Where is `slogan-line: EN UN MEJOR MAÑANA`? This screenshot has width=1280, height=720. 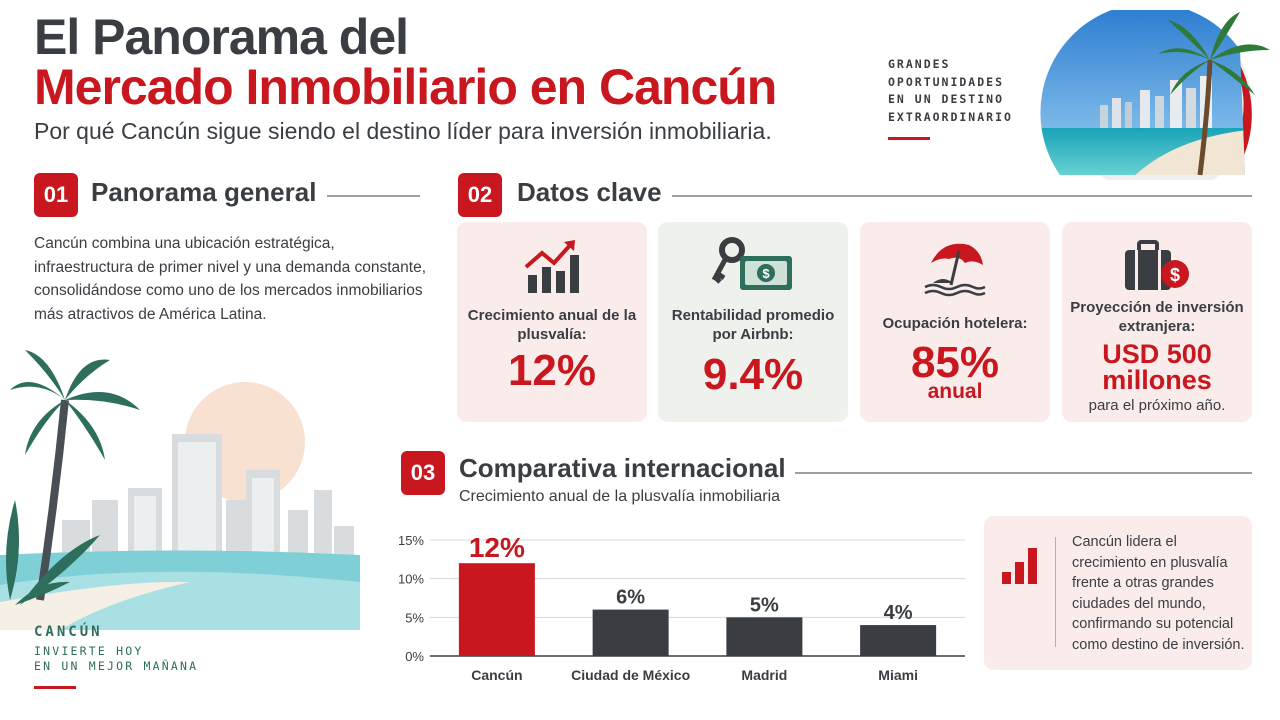
slogan-line: EN UN MEJOR MAÑANA is located at coordinates (116, 666).